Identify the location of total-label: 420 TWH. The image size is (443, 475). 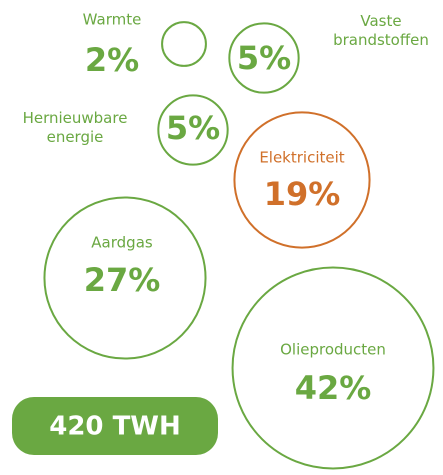
(115, 427).